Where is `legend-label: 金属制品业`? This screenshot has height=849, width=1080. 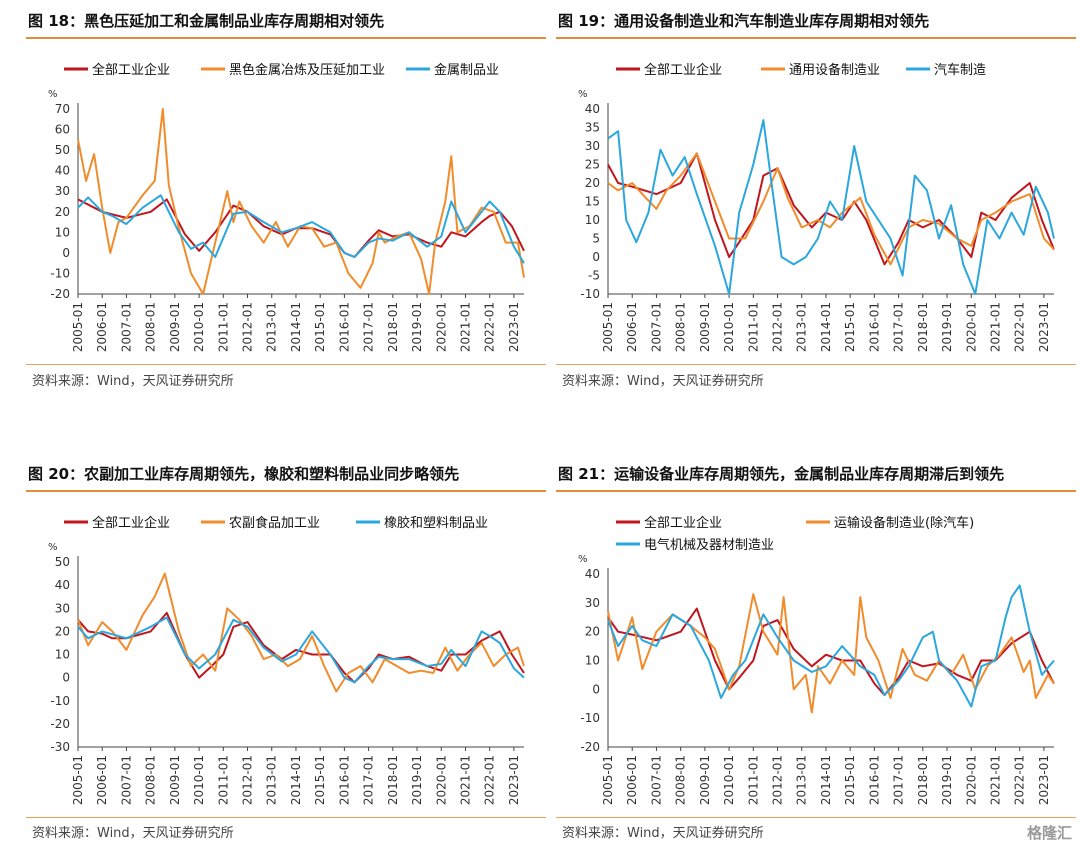 legend-label: 金属制品业 is located at coordinates (466, 70).